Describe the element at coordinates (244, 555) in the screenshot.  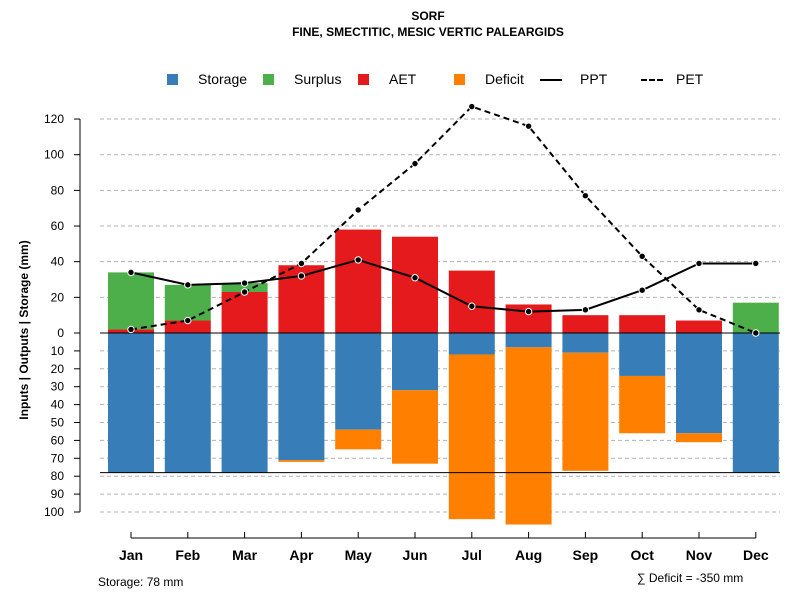
I see `x-tick-label: Mar` at that location.